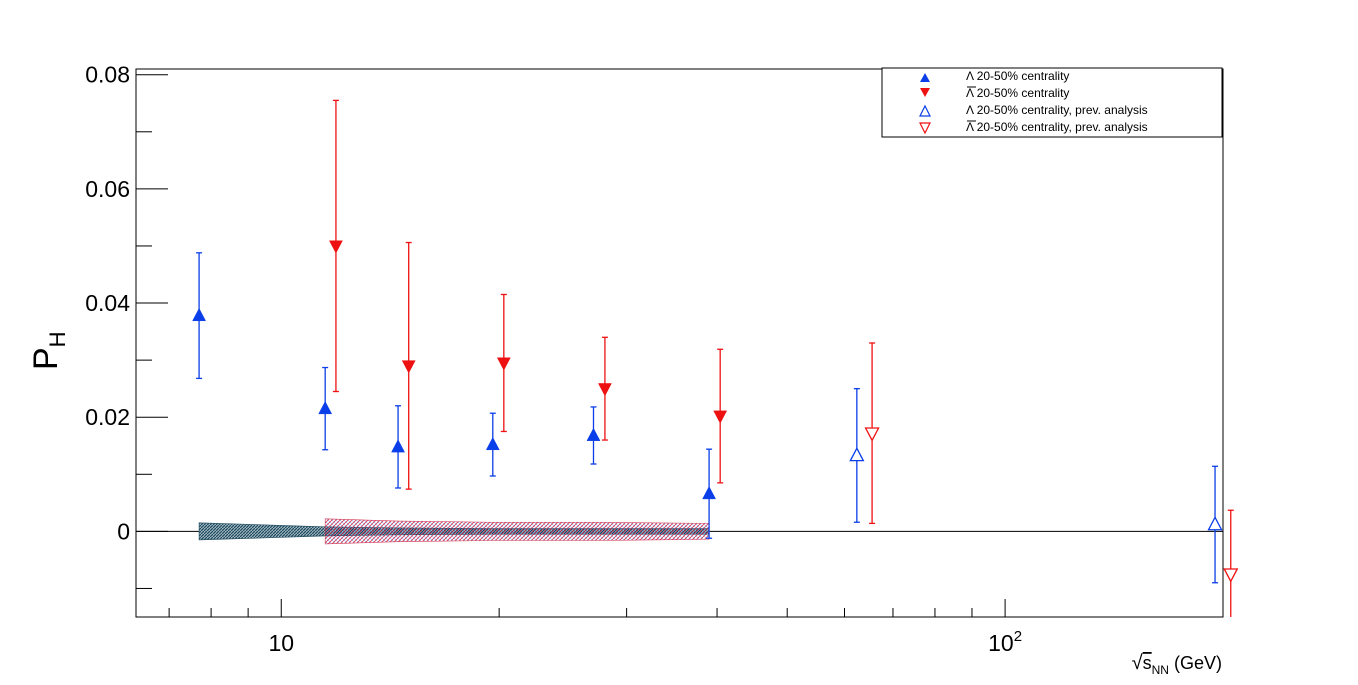  What do you see at coordinates (1195, 663) in the screenshot?
I see `x-axis-title-unit: (GeV)` at bounding box center [1195, 663].